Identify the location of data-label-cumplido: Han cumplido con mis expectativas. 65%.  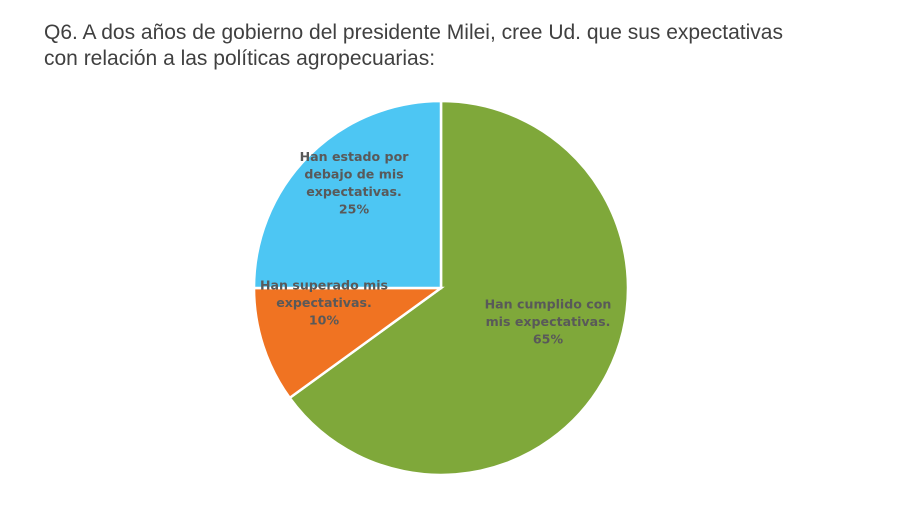
(548, 322).